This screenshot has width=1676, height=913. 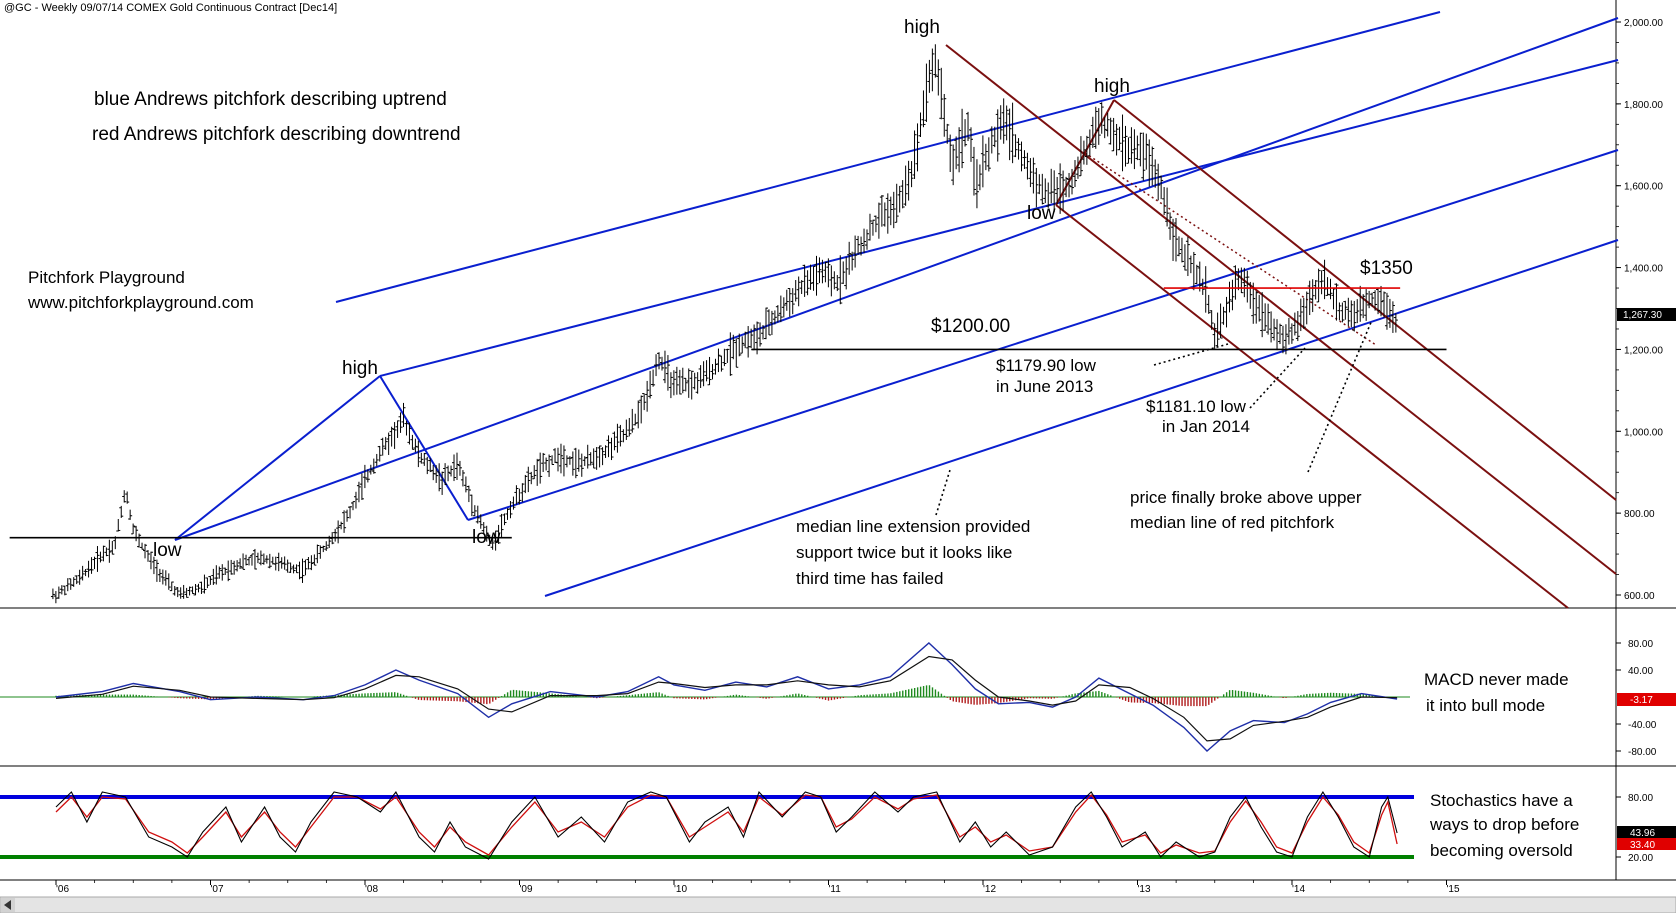 What do you see at coordinates (922, 27) in the screenshot?
I see `annotation-high-2011: high` at bounding box center [922, 27].